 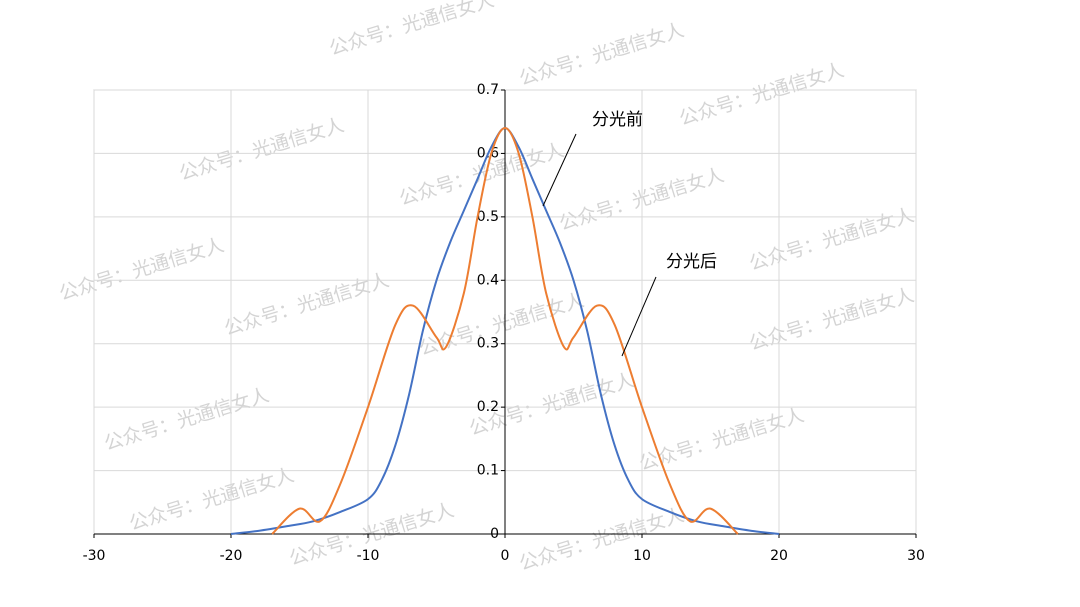 What do you see at coordinates (231, 556) in the screenshot?
I see `x-tick-label: -20` at bounding box center [231, 556].